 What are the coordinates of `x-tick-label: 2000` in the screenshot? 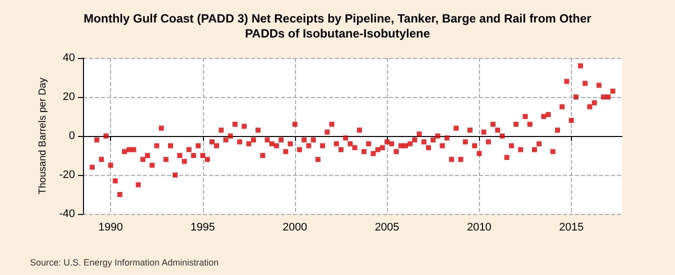 It's located at (295, 228).